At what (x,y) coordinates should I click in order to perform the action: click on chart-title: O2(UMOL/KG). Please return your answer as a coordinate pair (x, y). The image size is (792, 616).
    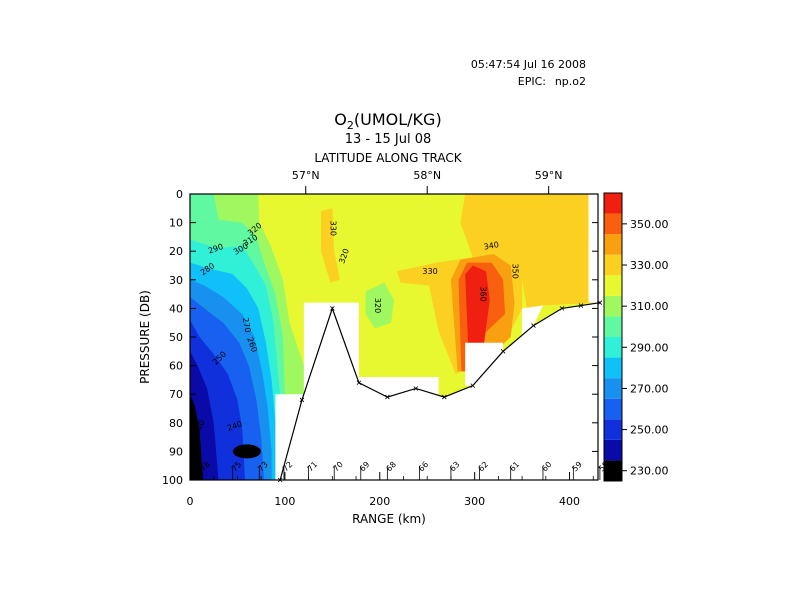
    Looking at the image, I should click on (387, 121).